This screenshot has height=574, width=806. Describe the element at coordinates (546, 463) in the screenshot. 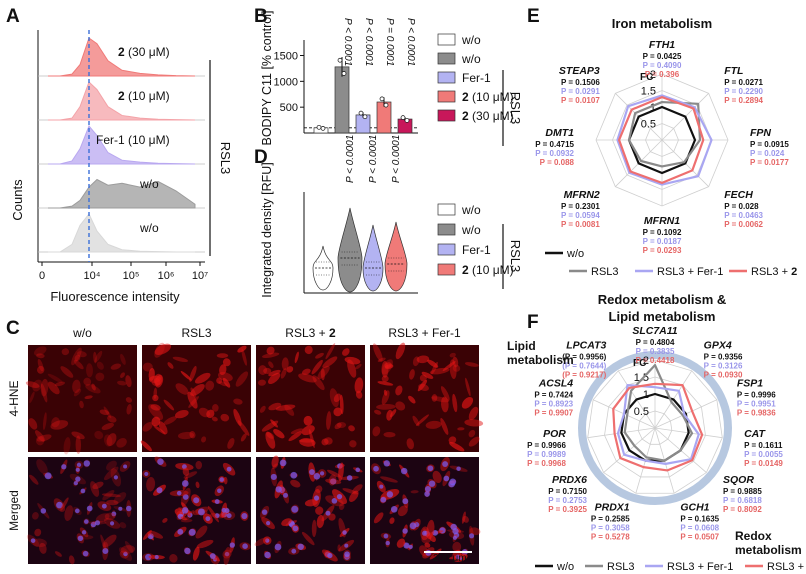

I see `radar-p-value: P = 0.9968` at that location.